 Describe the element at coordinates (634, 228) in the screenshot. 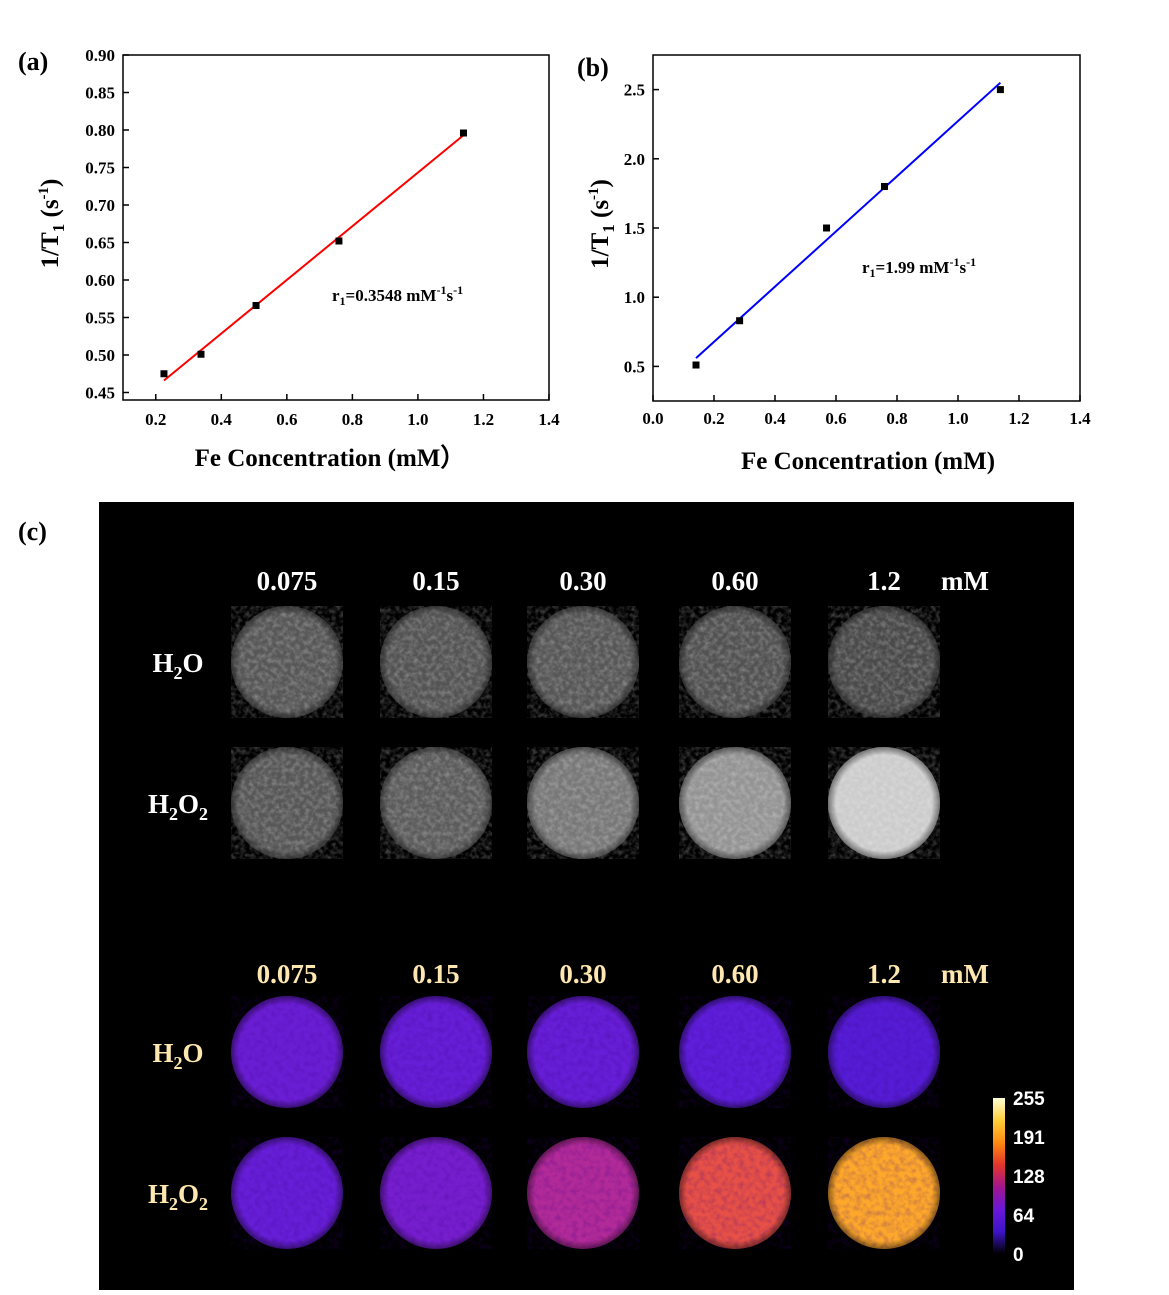

I see `y-tick-label: 1.5` at that location.